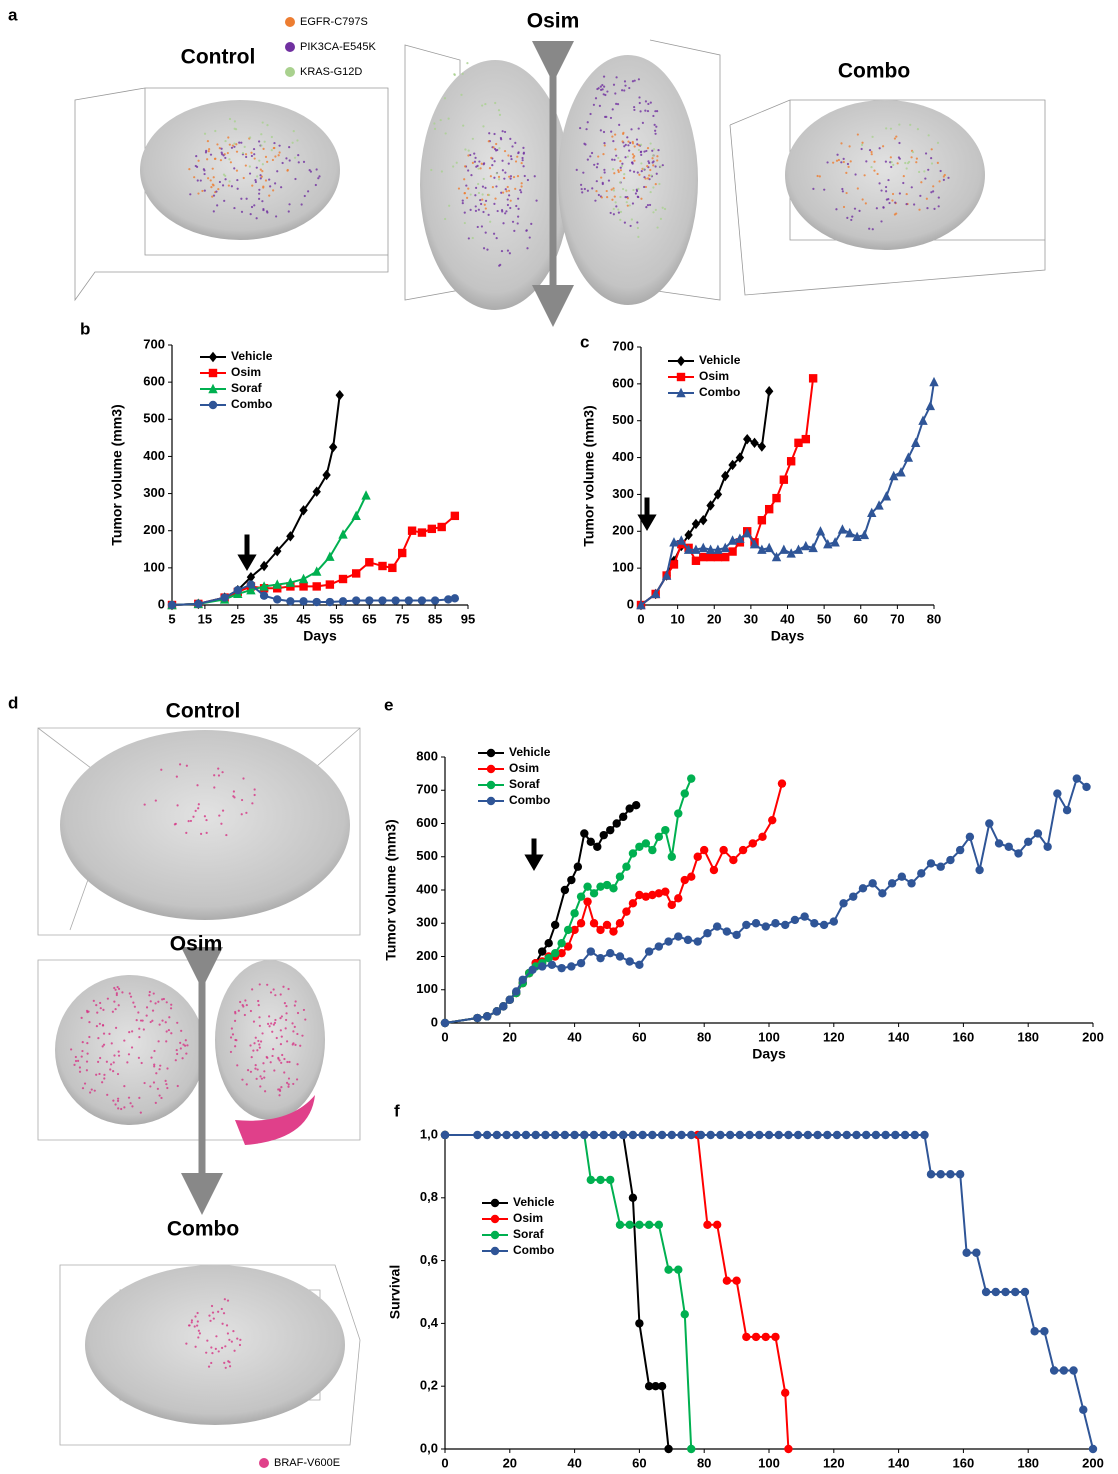 This screenshot has width=1118, height=1474. I want to click on y-tick-label: 700, so click(427, 789).